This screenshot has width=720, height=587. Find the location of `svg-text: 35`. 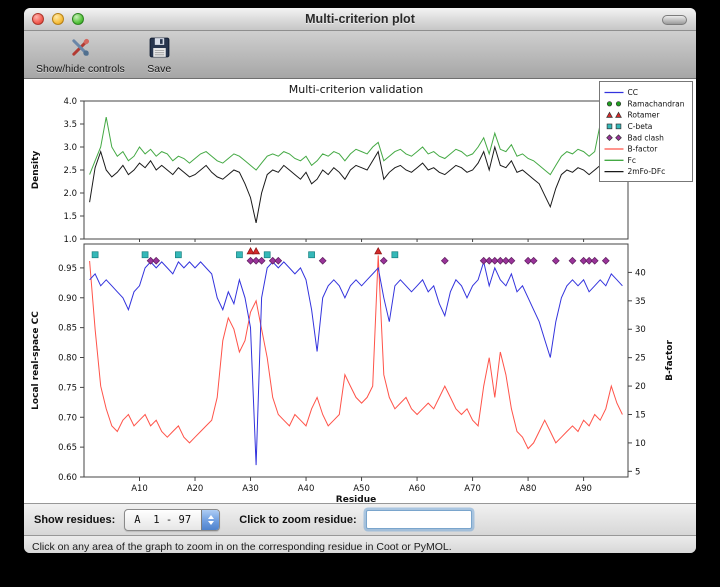

svg-text: 35 is located at coordinates (640, 302).